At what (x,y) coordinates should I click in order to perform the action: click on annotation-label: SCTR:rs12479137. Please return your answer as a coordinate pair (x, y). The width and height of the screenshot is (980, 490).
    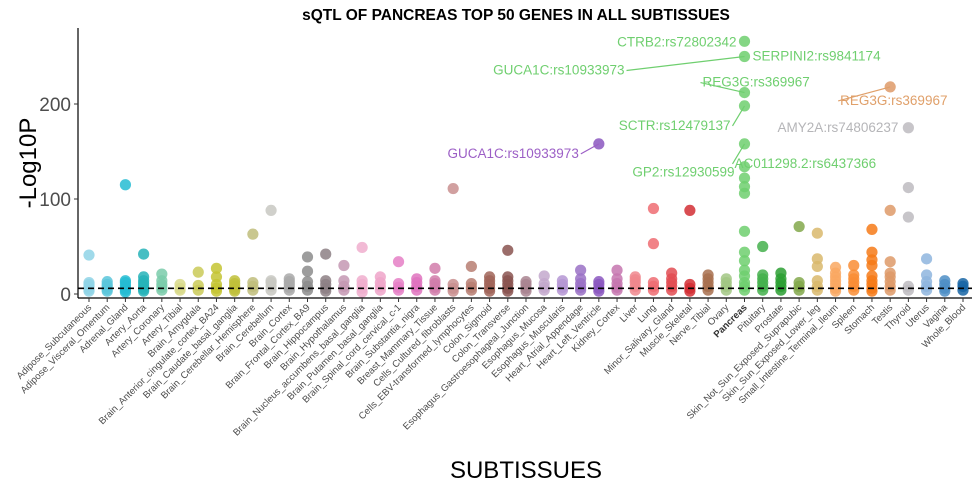
    Looking at the image, I should click on (675, 125).